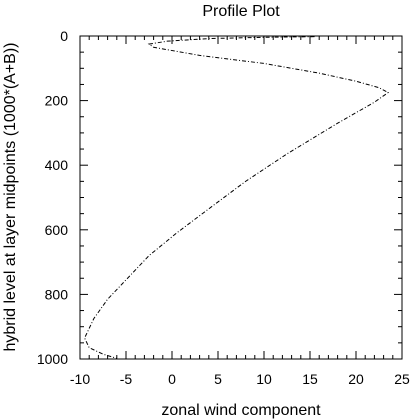 The image size is (412, 419). Describe the element at coordinates (310, 379) in the screenshot. I see `x-tick-label: 15` at that location.